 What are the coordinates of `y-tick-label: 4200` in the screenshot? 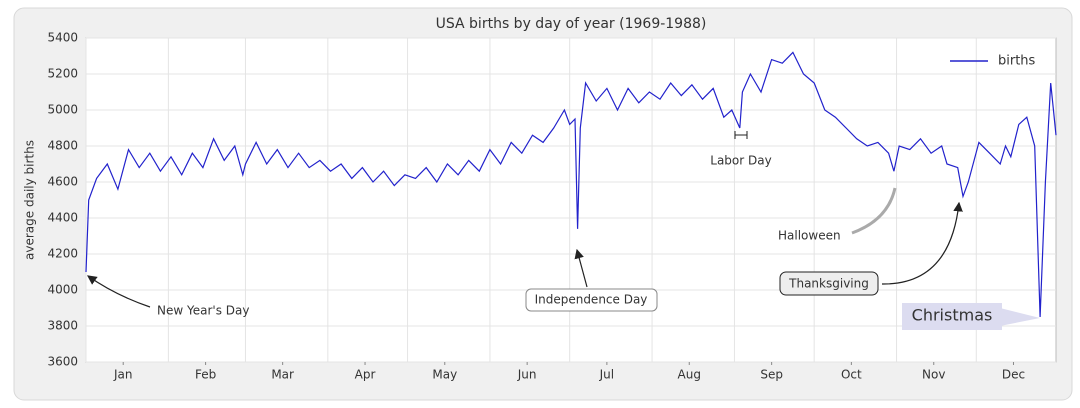 It's located at (62, 254).